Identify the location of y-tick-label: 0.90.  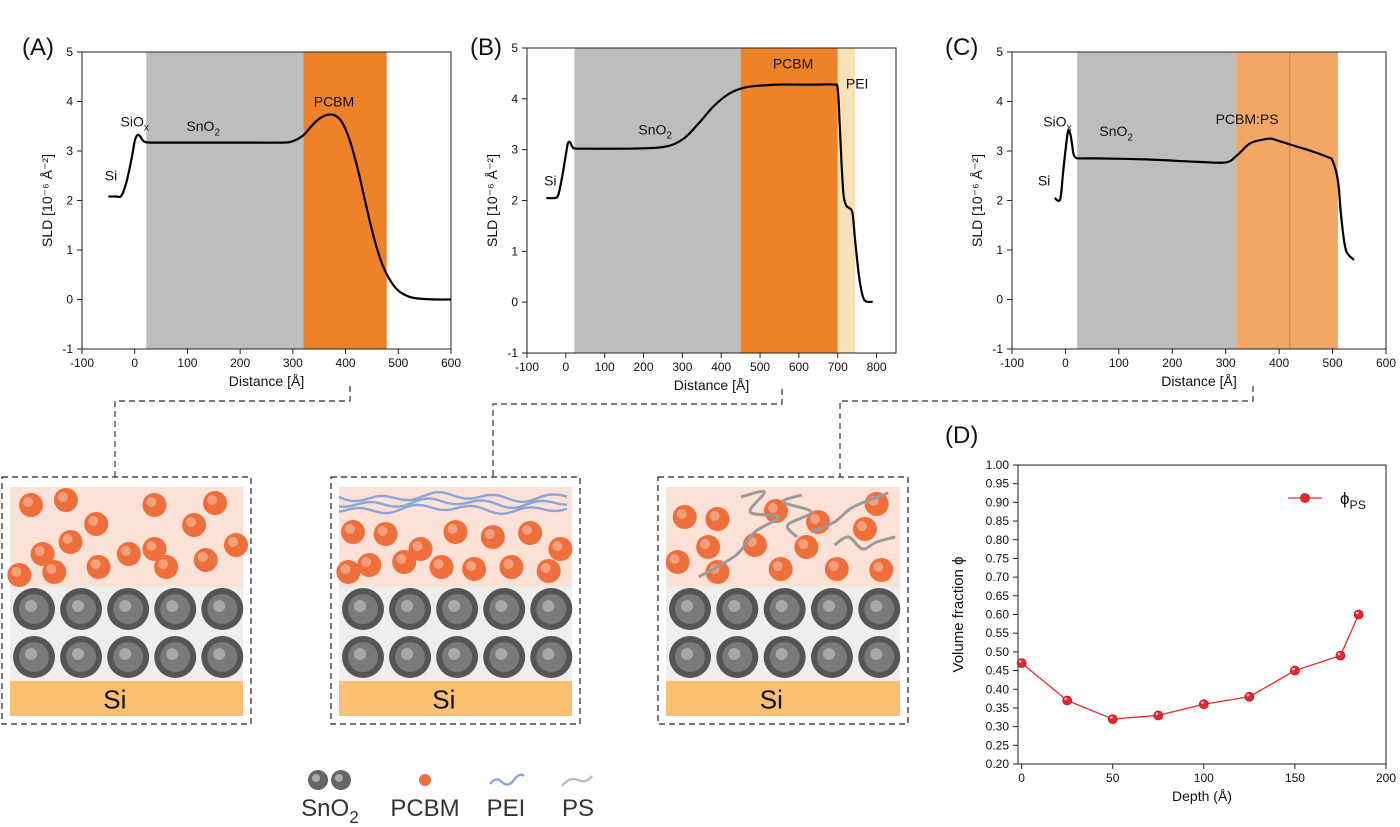
(998, 502).